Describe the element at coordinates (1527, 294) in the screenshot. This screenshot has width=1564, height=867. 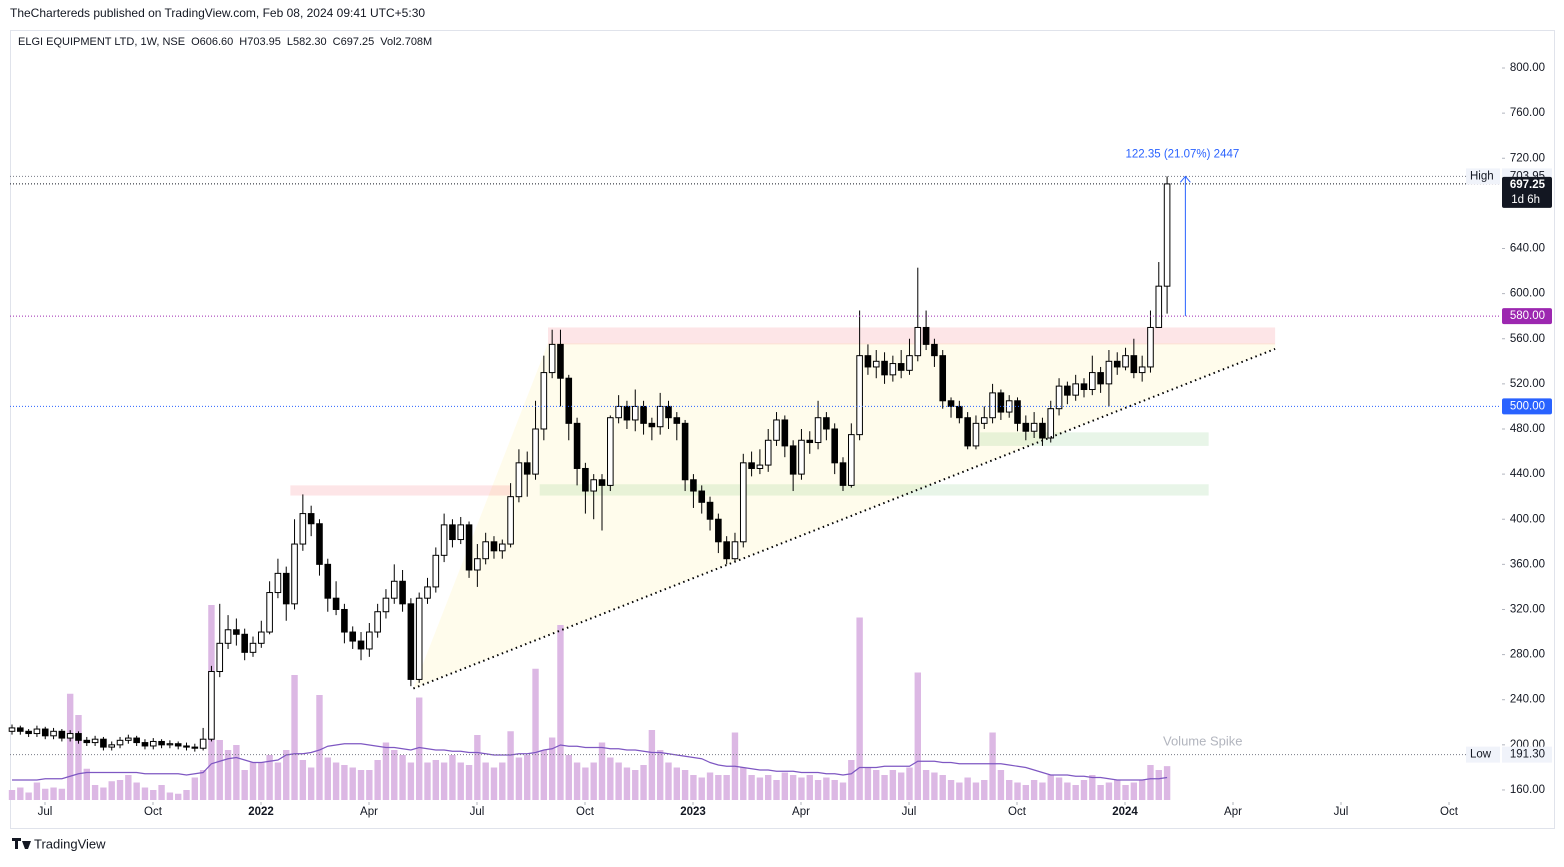
I see `y-tick-label: 600.00` at that location.